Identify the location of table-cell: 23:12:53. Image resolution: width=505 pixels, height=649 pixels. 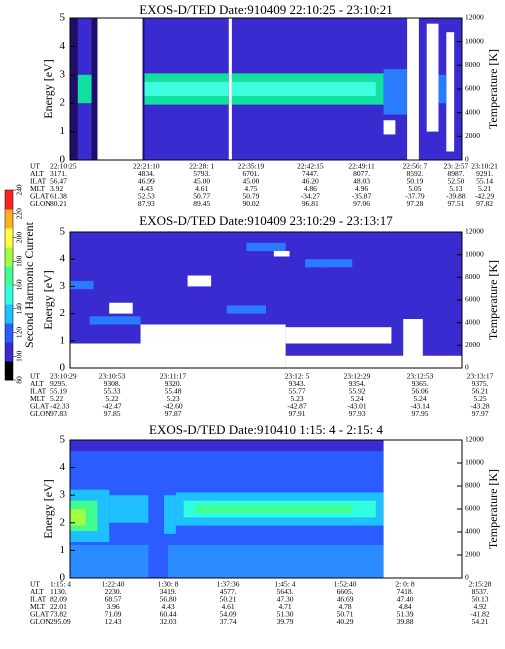
(420, 376).